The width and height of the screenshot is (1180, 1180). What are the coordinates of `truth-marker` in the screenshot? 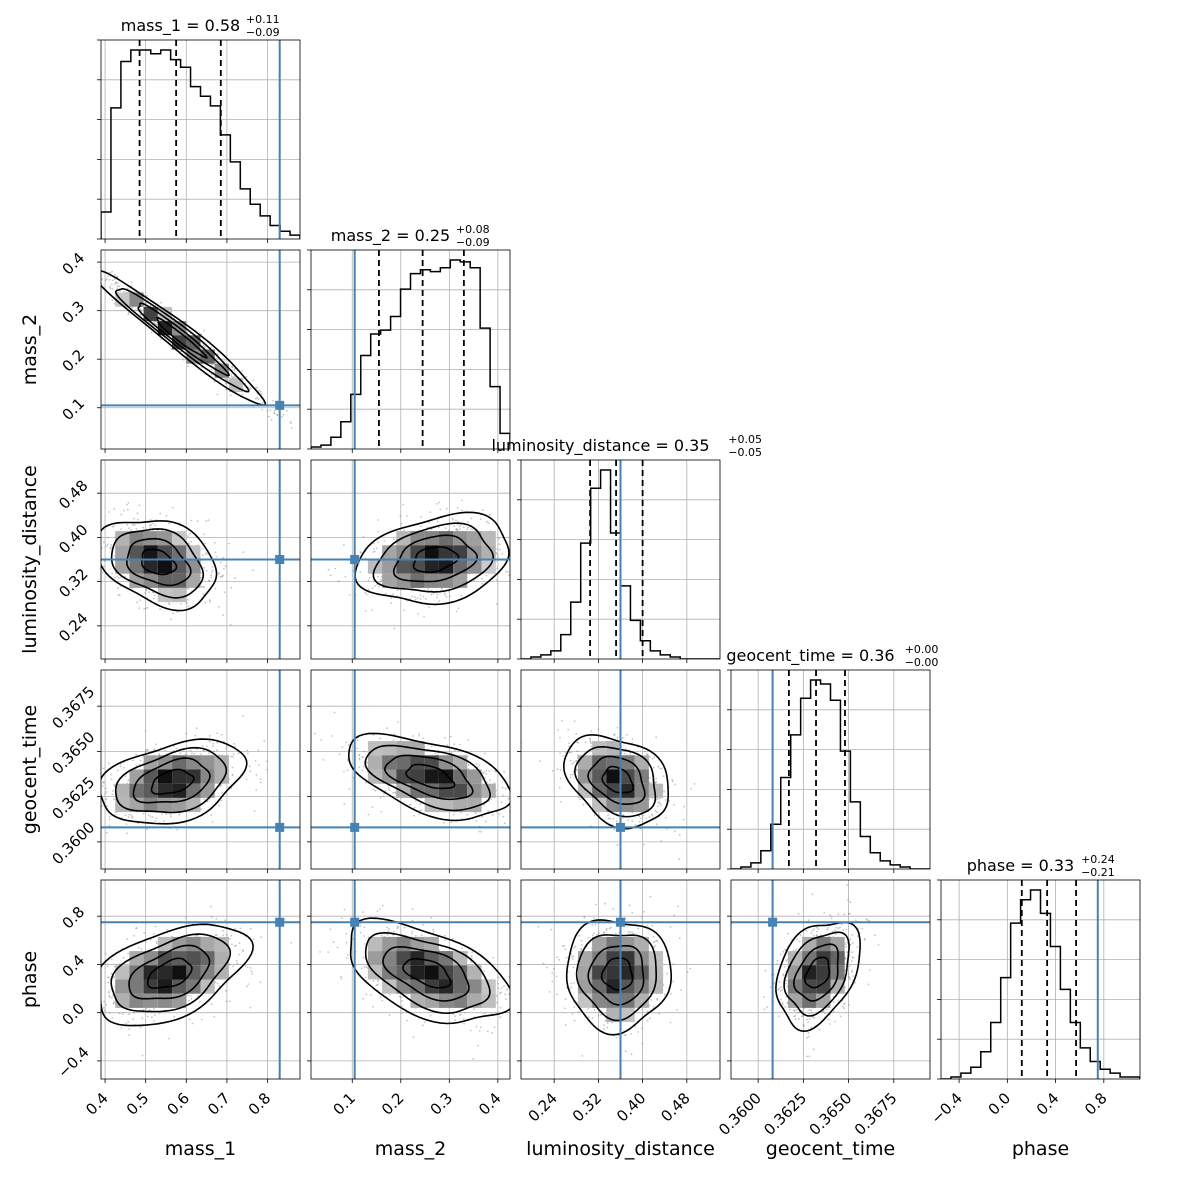 It's located at (355, 559).